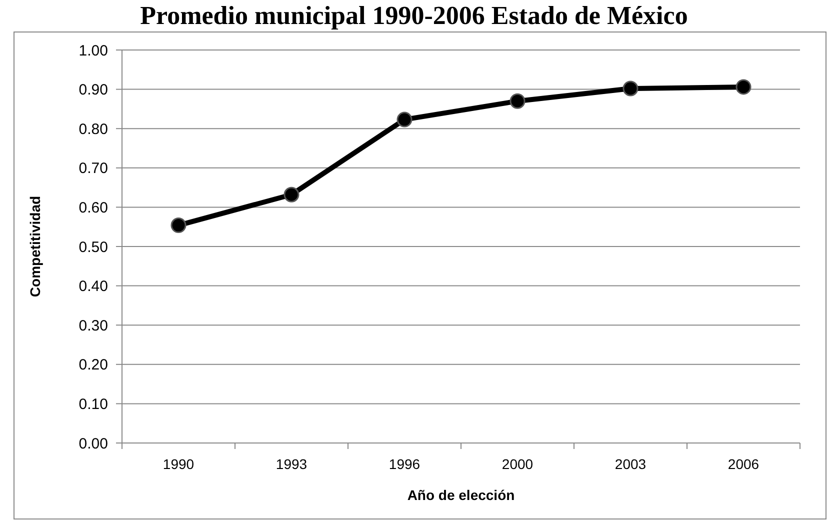  What do you see at coordinates (93, 207) in the screenshot?
I see `y-tick-label: 0.60` at bounding box center [93, 207].